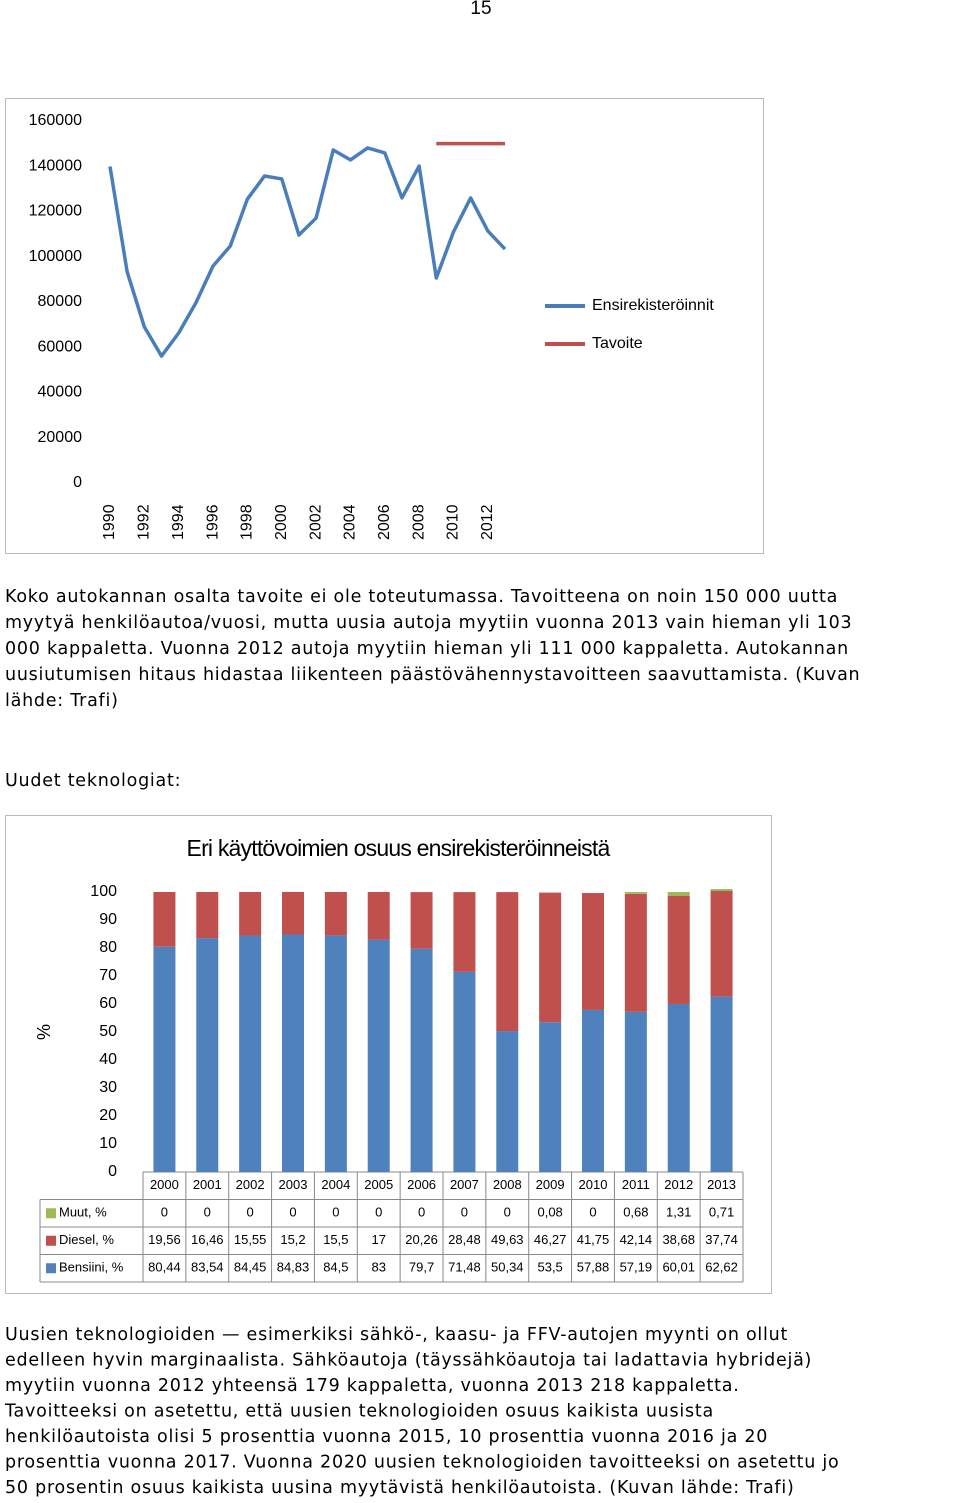 Image resolution: width=960 pixels, height=1503 pixels. I want to click on x-tick-label: 2008, so click(507, 1184).